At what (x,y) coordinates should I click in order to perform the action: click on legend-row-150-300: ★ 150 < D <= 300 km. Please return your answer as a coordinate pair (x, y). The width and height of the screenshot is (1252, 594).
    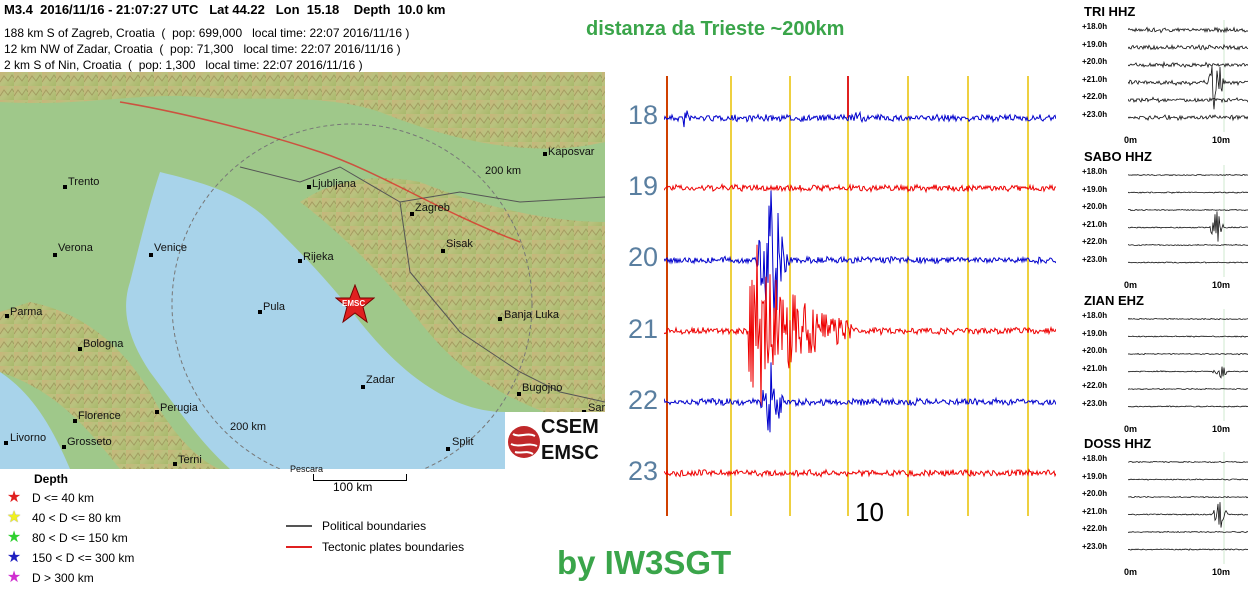
    Looking at the image, I should click on (70, 557).